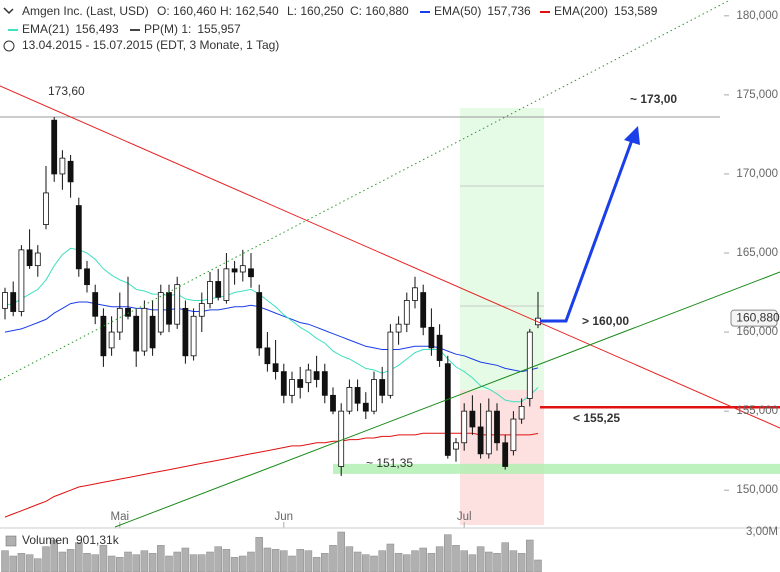 Image resolution: width=780 pixels, height=572 pixels. What do you see at coordinates (379, 11) in the screenshot?
I see `ohlc-value: C: 160,880` at bounding box center [379, 11].